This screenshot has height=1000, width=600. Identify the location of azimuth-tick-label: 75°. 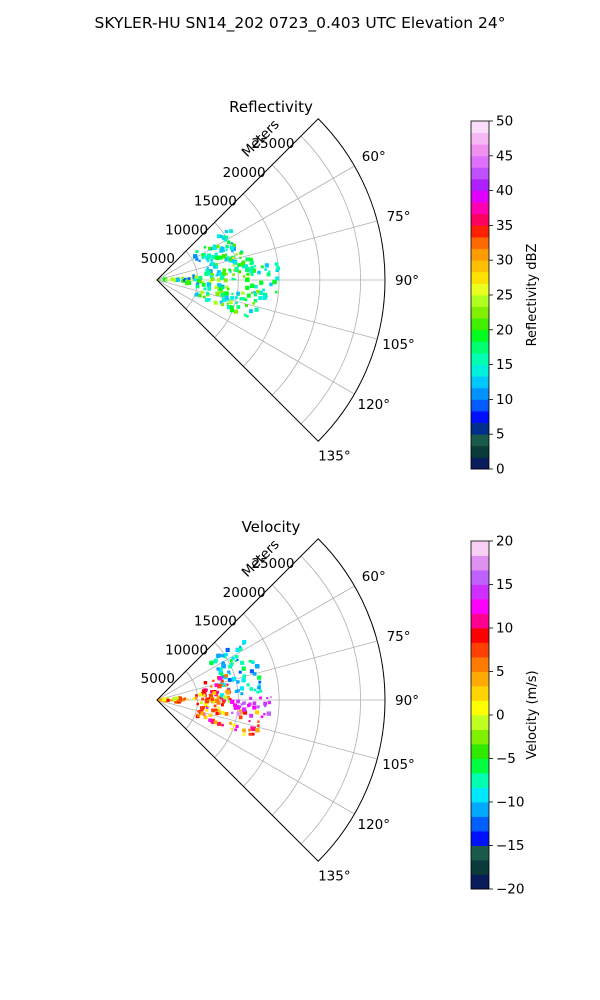
(399, 217).